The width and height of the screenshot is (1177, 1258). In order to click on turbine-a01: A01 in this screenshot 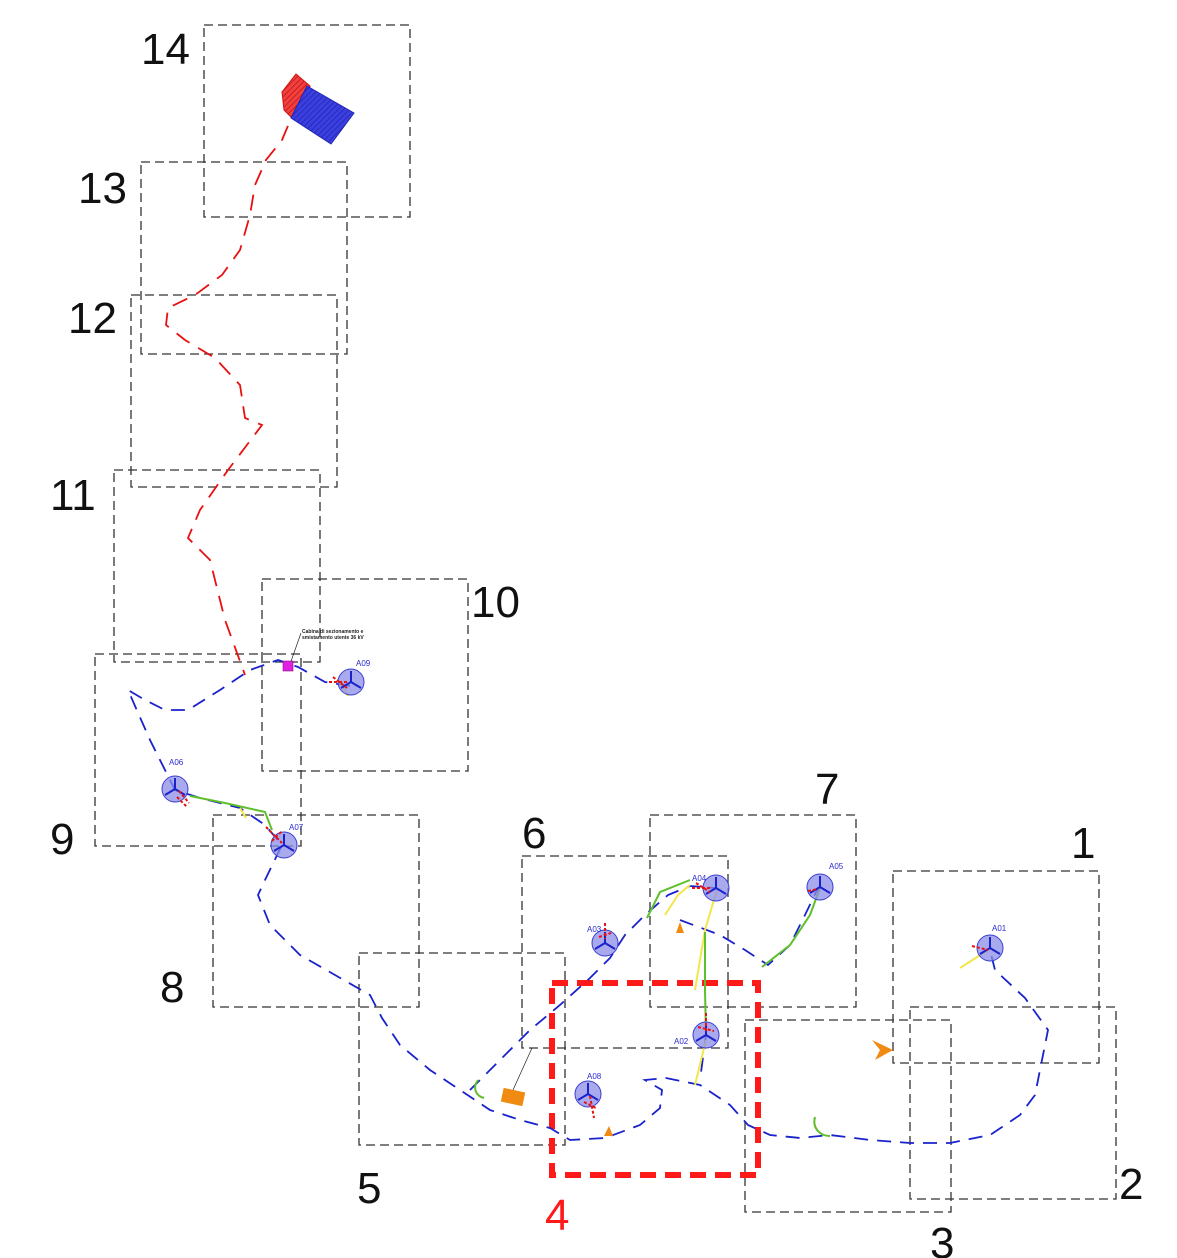, I will do `click(989, 943)`.